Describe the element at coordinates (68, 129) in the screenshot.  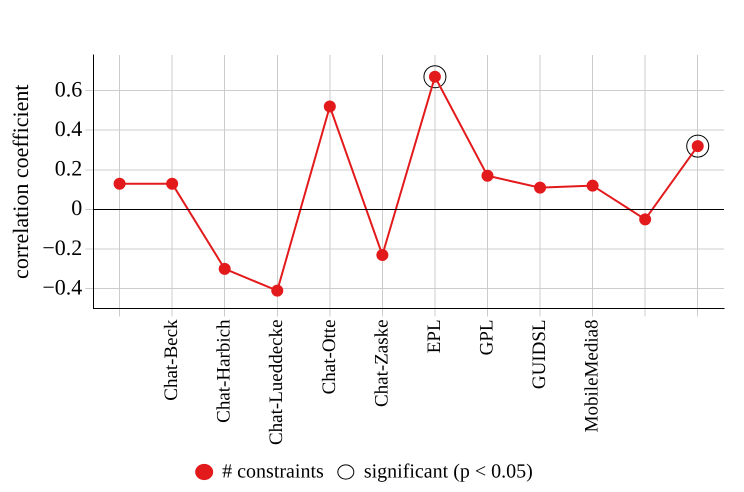
I see `y-tick-label: 0.4` at that location.